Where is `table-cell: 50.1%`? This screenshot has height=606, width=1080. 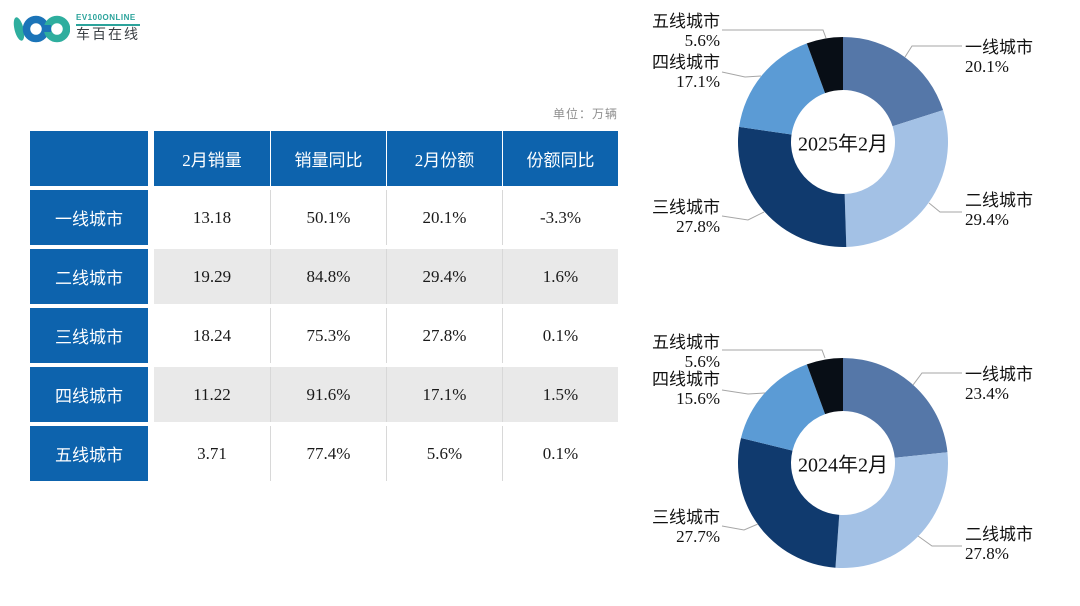
table-cell: 50.1% is located at coordinates (328, 217).